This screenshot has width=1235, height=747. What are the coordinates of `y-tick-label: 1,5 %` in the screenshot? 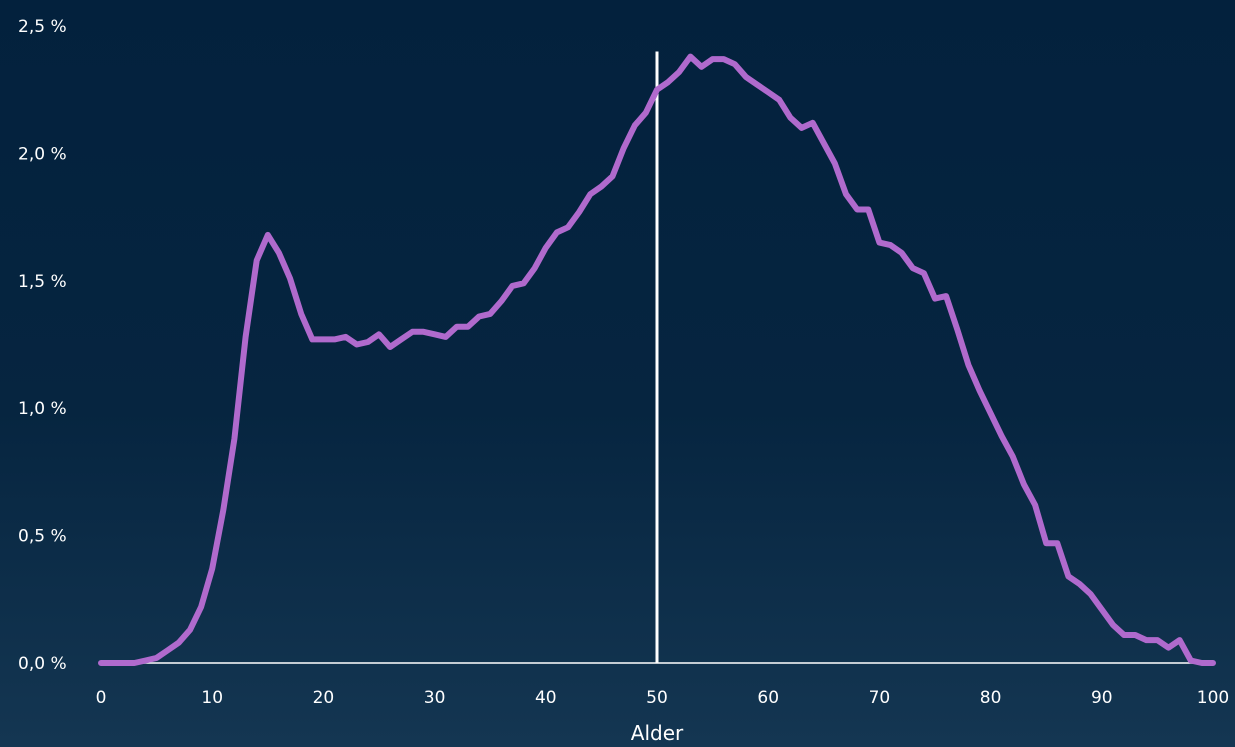 It's located at (42, 282).